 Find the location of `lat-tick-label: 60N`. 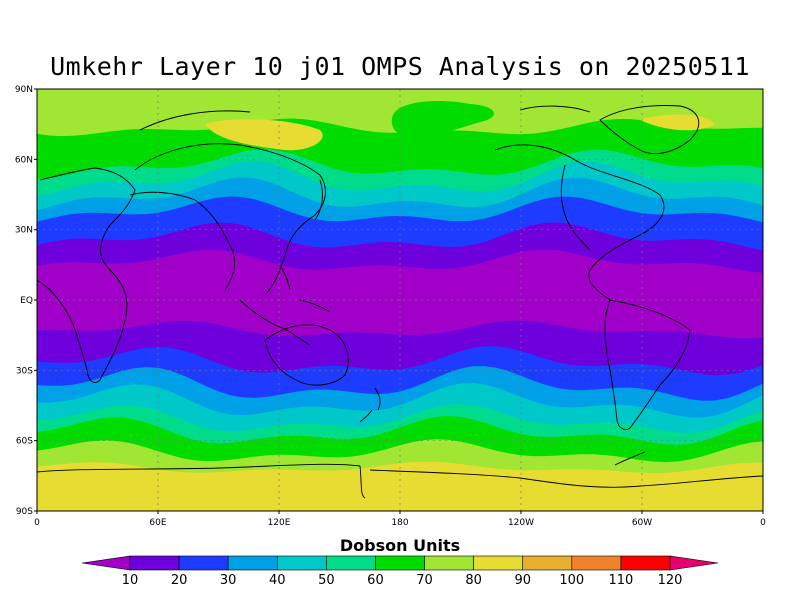

lat-tick-label: 60N is located at coordinates (24, 160).